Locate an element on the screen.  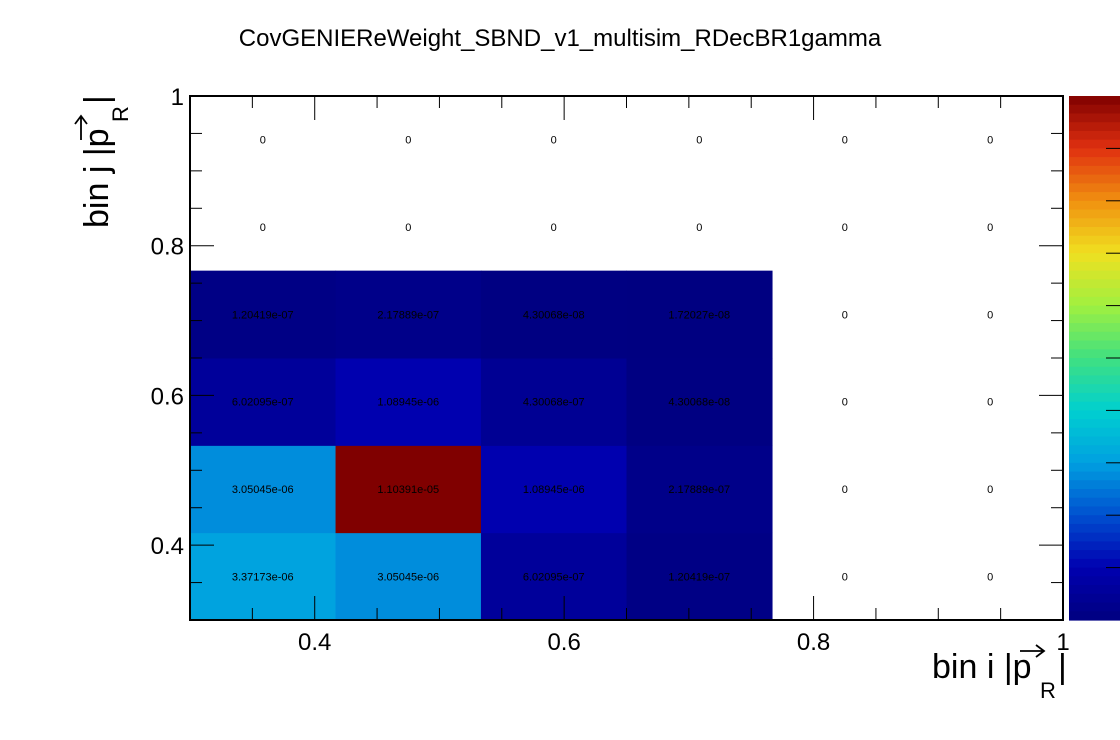
cell-label-3-0: 1.20419e-07 is located at coordinates (699, 577).